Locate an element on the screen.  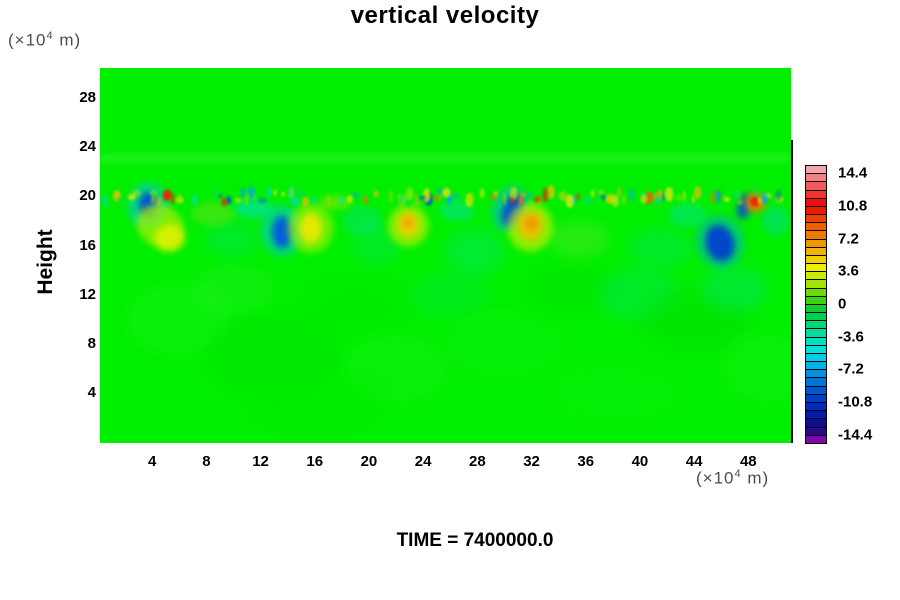
colorbar-tick-label: 0 is located at coordinates (842, 304).